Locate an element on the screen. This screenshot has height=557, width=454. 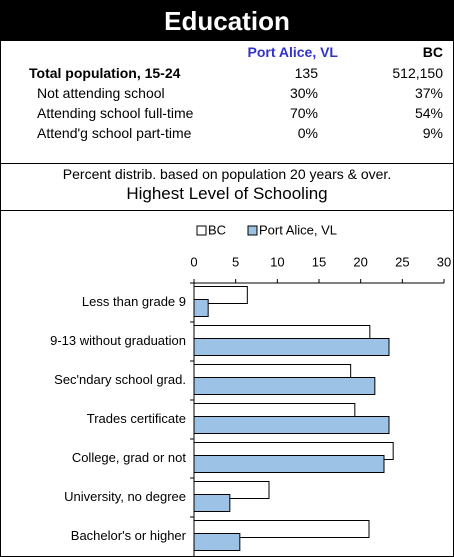
cell: 54% is located at coordinates (428, 113).